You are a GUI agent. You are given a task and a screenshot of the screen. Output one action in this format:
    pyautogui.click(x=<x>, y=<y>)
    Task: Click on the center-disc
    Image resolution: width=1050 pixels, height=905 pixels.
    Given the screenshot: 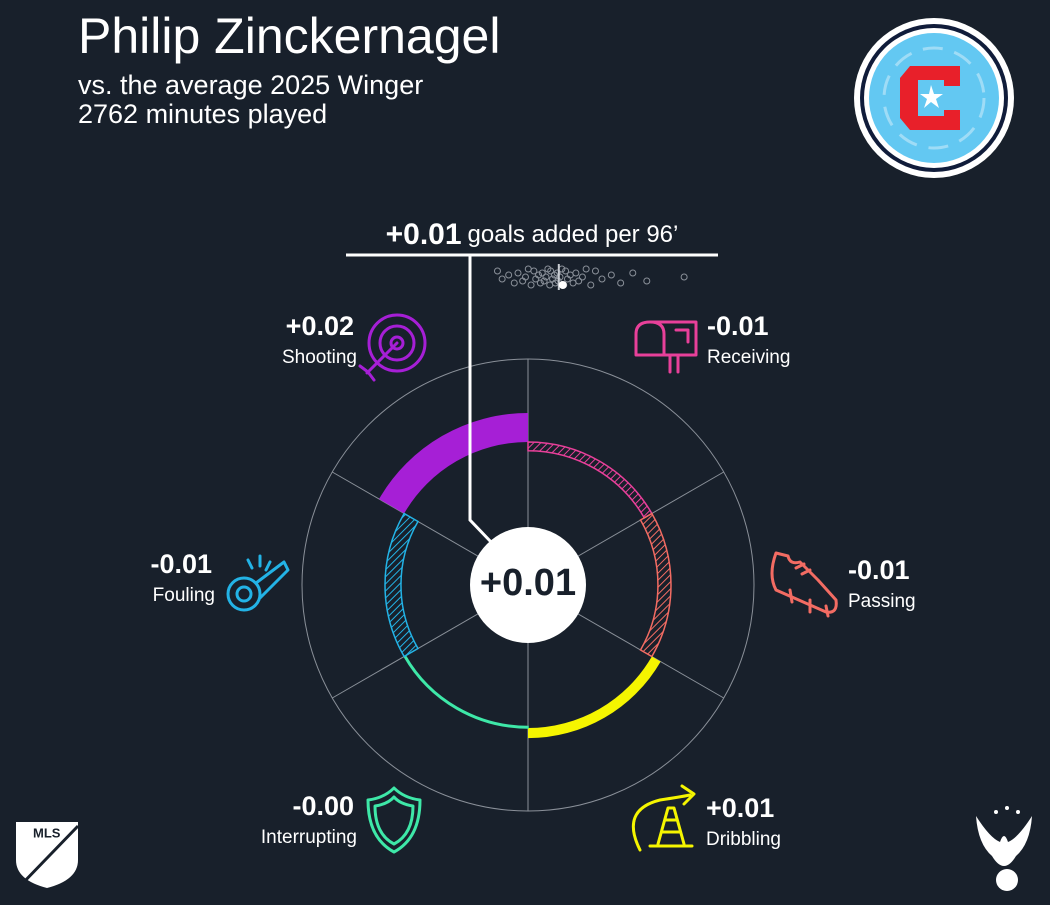 What is the action you would take?
    pyautogui.click(x=528, y=585)
    